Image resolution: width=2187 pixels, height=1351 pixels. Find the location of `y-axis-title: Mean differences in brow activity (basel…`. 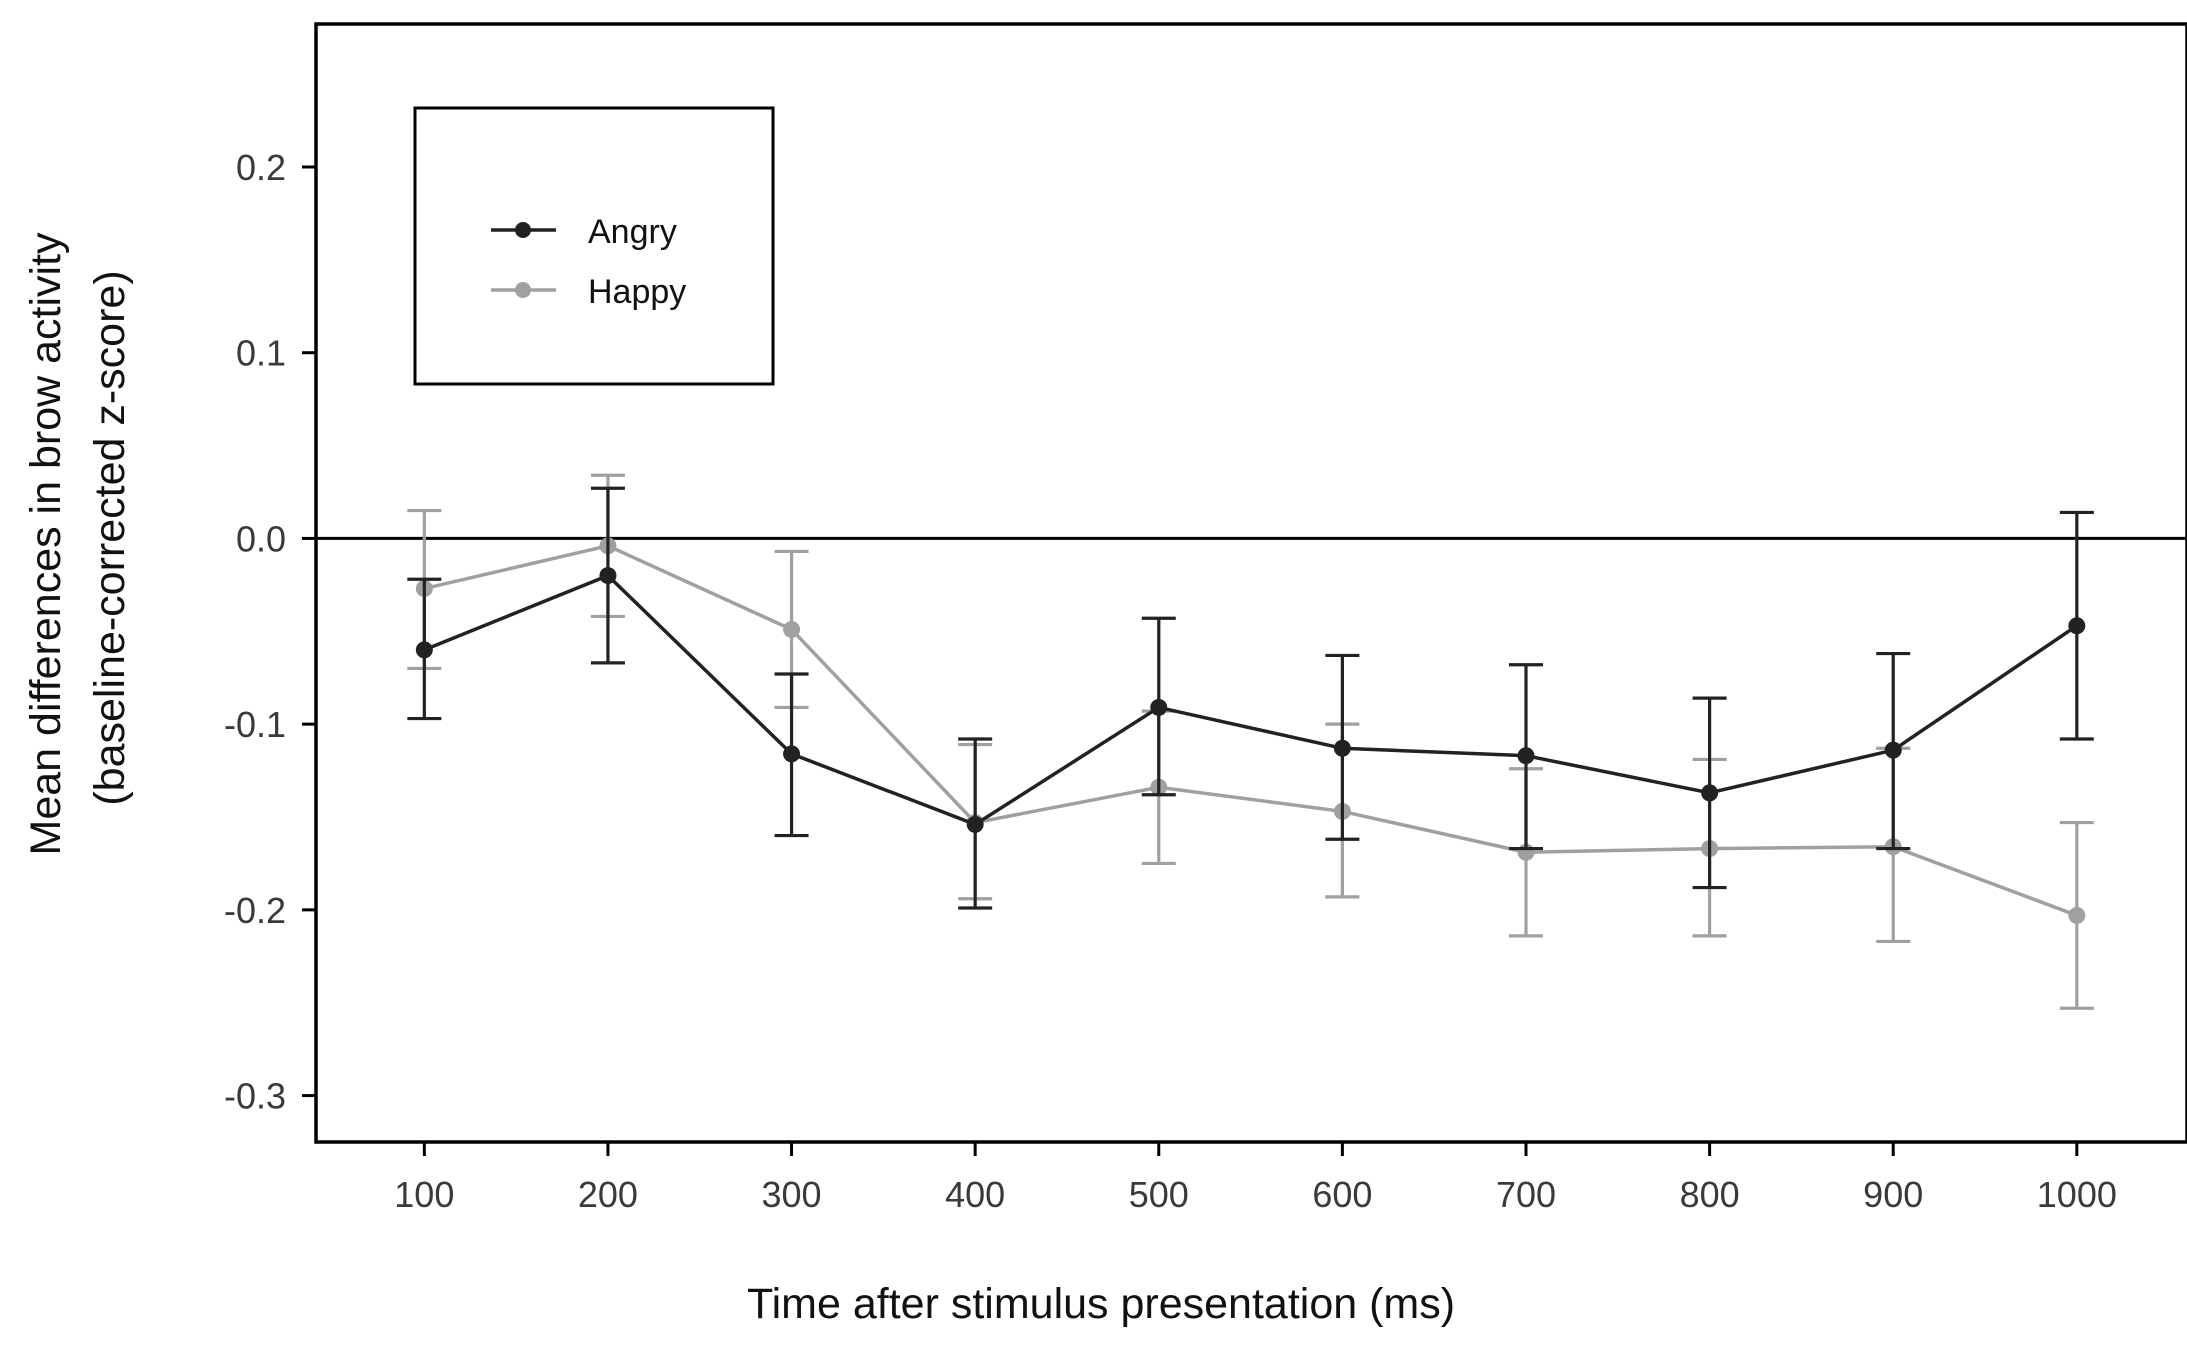

y-axis-title: Mean differences in brow activity (basel… is located at coordinates (78, 538).